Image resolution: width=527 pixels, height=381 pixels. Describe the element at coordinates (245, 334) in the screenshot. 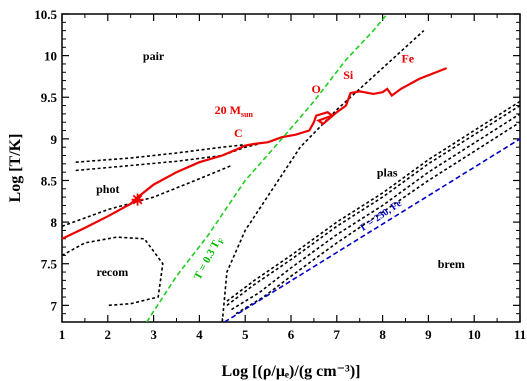

I see `x-tick-label: 5` at that location.